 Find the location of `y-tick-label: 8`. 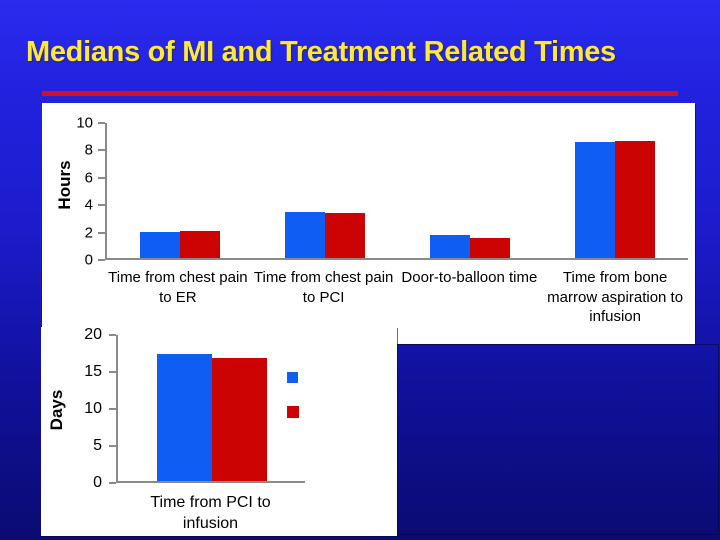

y-tick-label: 8 is located at coordinates (88, 150).